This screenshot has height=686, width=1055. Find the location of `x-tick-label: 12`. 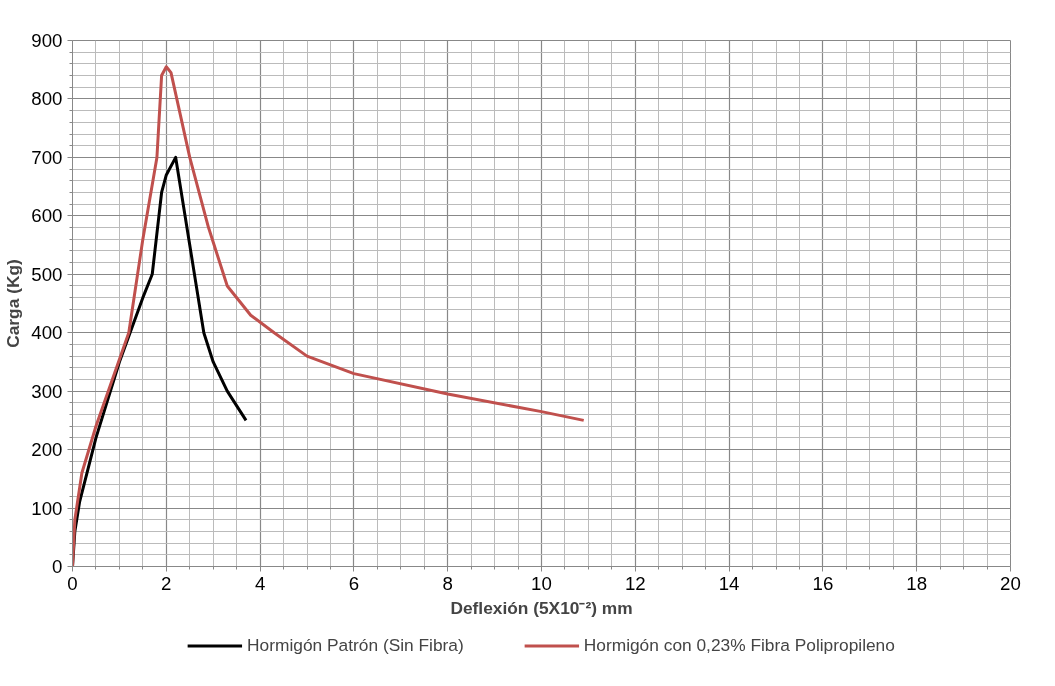

x-tick-label: 12 is located at coordinates (635, 583).